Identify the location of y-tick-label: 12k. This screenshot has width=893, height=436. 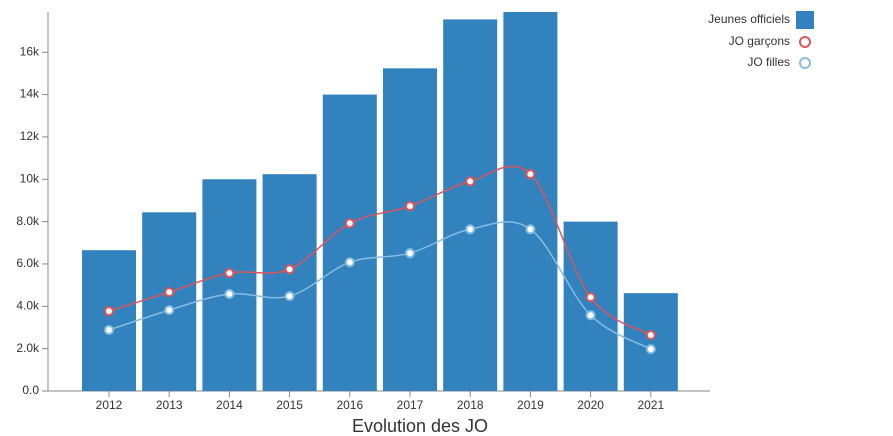
(30, 136).